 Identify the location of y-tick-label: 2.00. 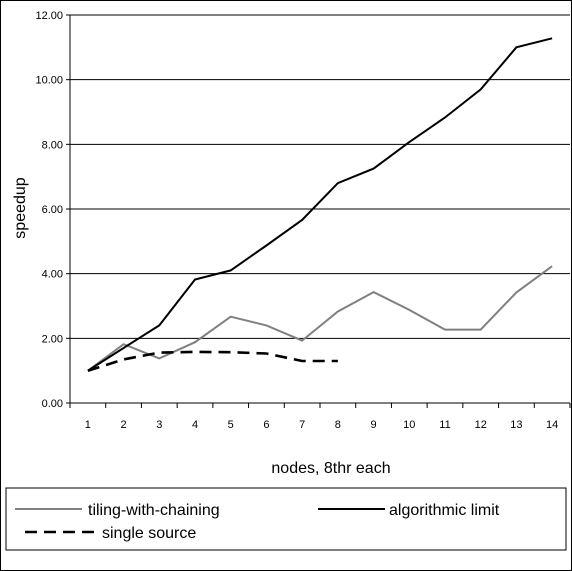
(52, 339).